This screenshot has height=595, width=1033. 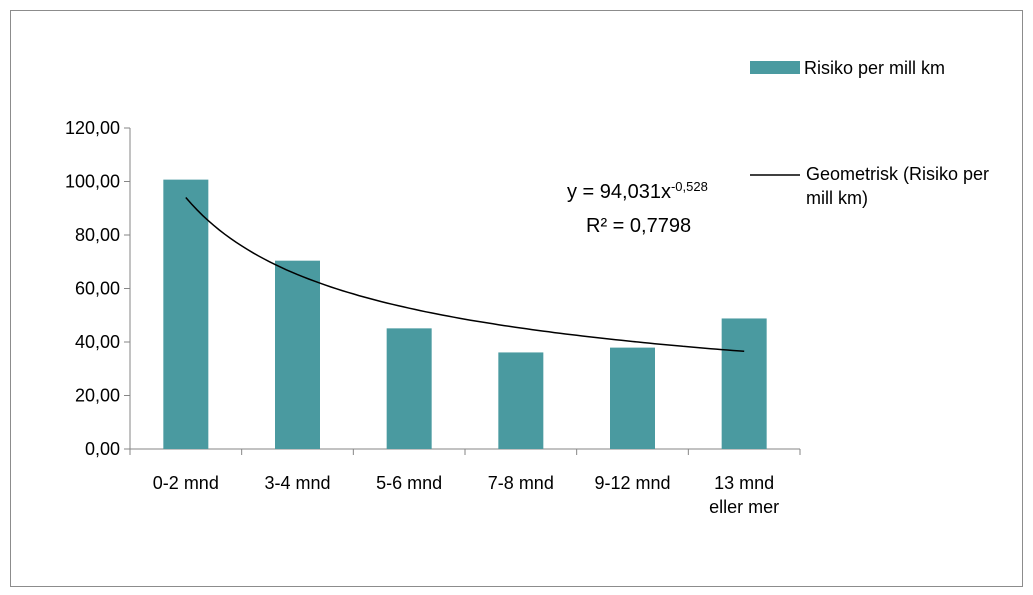 What do you see at coordinates (744, 495) in the screenshot?
I see `x-category-label: 13 mnd eller mer` at bounding box center [744, 495].